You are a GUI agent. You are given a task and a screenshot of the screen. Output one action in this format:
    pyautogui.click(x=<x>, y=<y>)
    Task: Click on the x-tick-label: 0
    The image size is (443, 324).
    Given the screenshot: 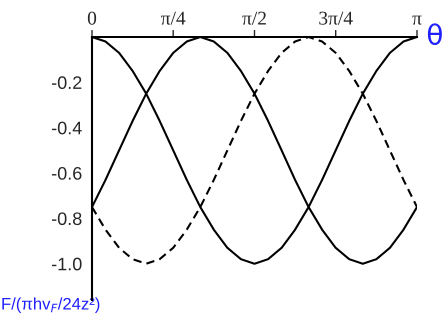 What is the action you would take?
    pyautogui.click(x=92, y=18)
    